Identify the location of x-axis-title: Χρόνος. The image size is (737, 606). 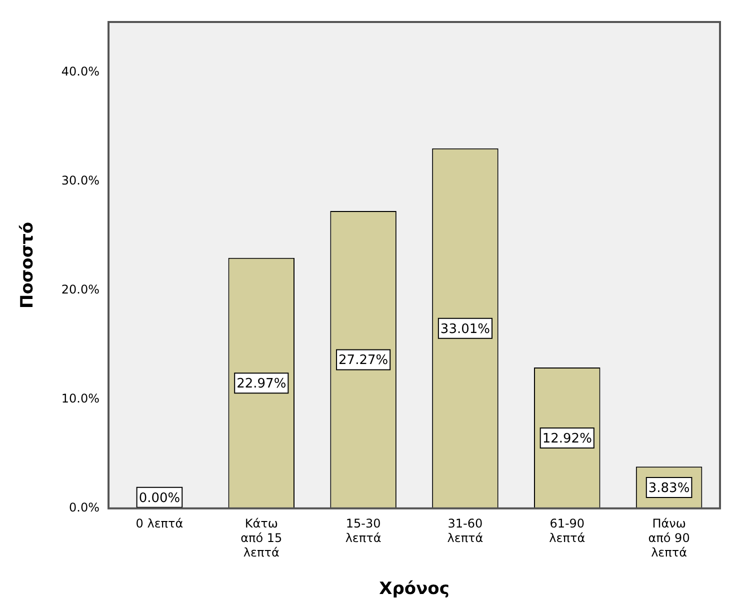
(414, 589).